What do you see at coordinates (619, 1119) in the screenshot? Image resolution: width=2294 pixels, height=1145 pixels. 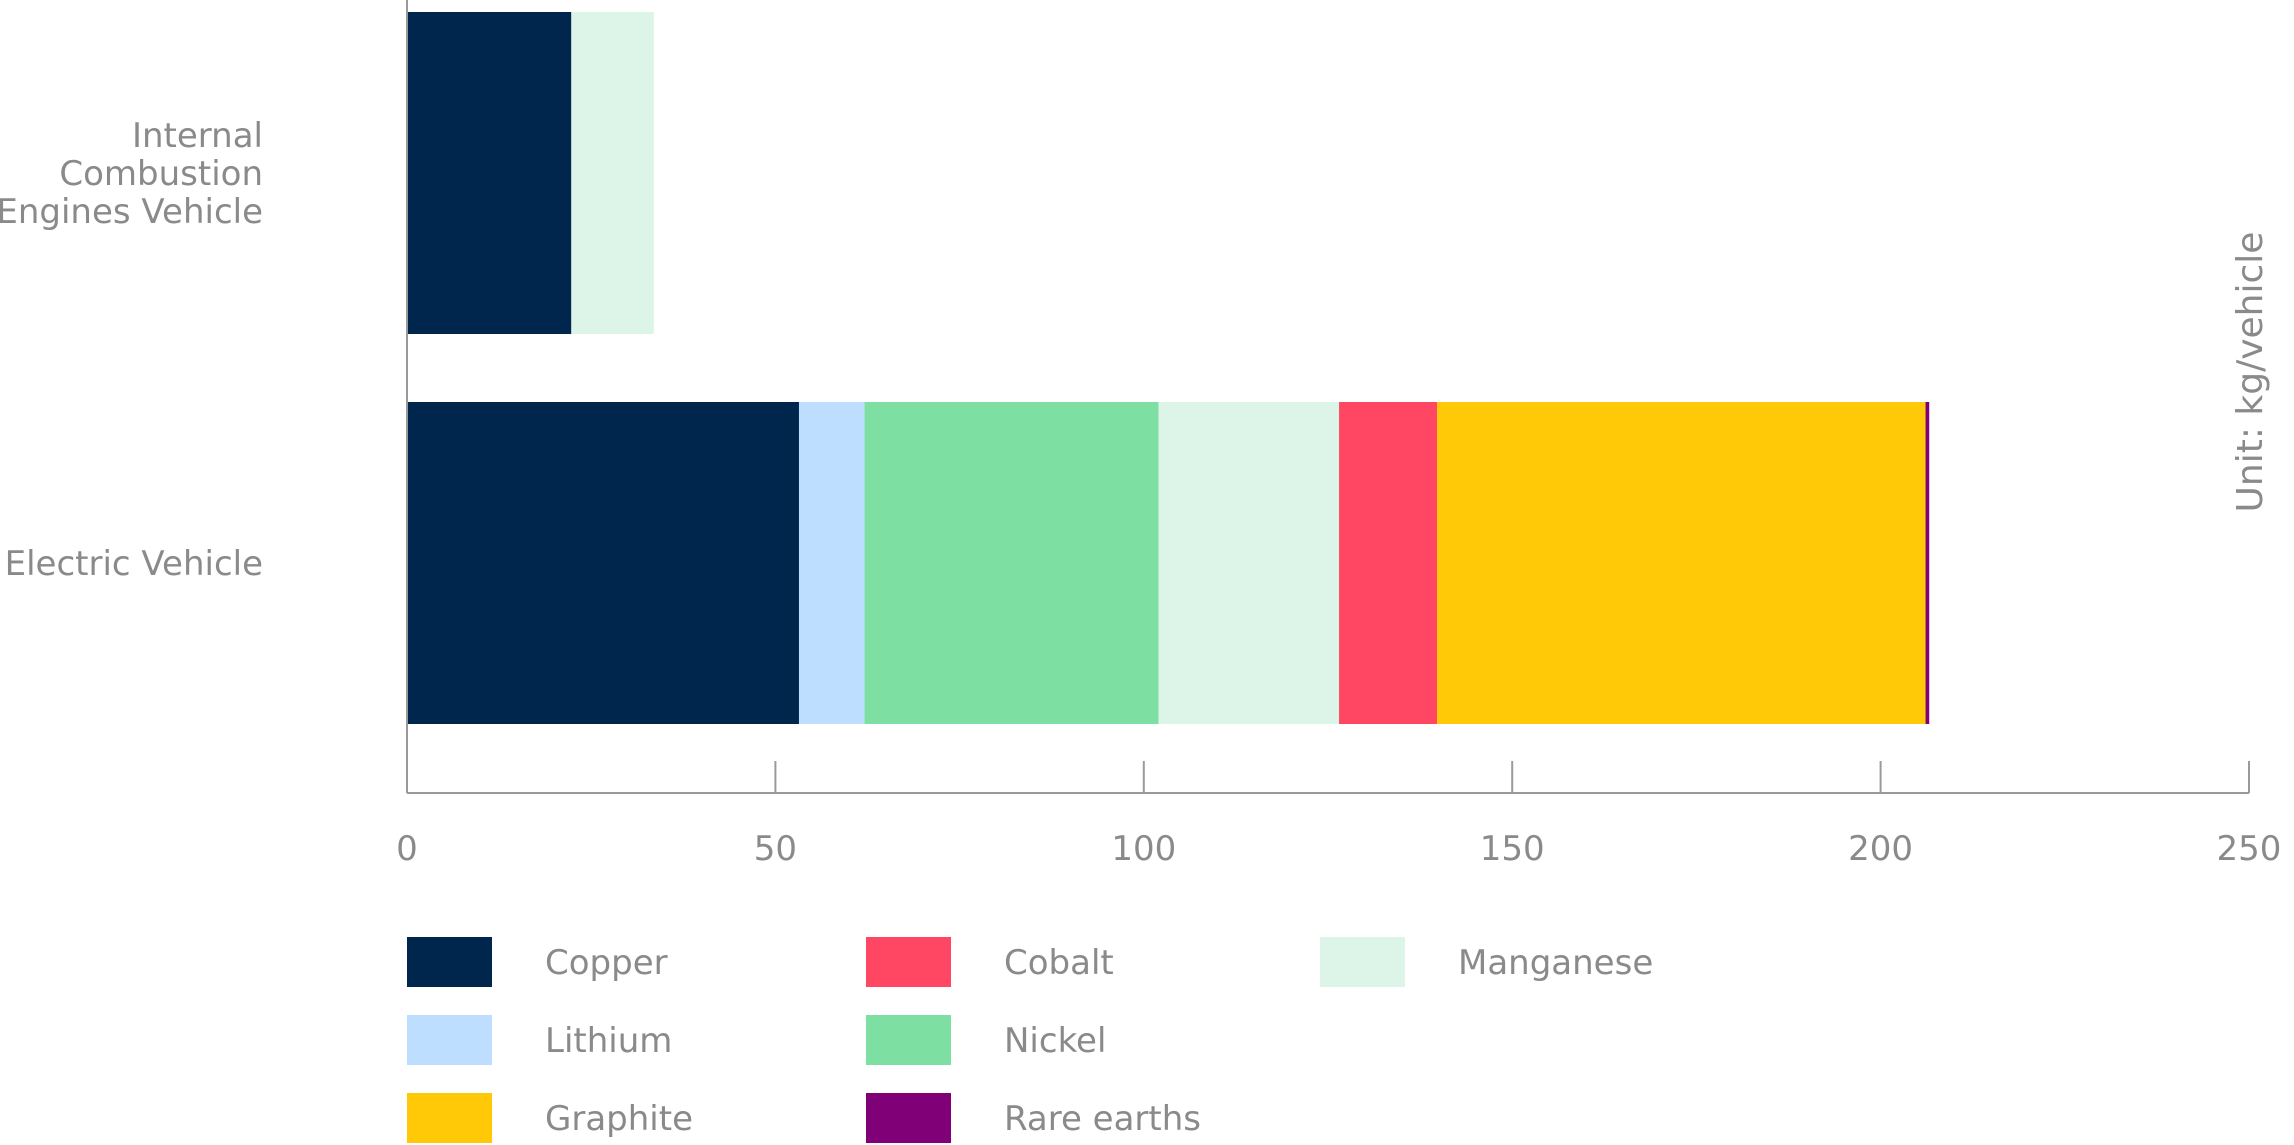 I see `legend-label: Graphite` at bounding box center [619, 1119].